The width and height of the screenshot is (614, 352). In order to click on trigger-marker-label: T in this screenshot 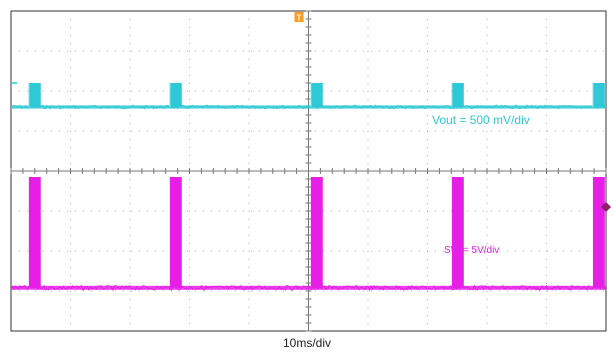, I will do `click(299, 18)`.